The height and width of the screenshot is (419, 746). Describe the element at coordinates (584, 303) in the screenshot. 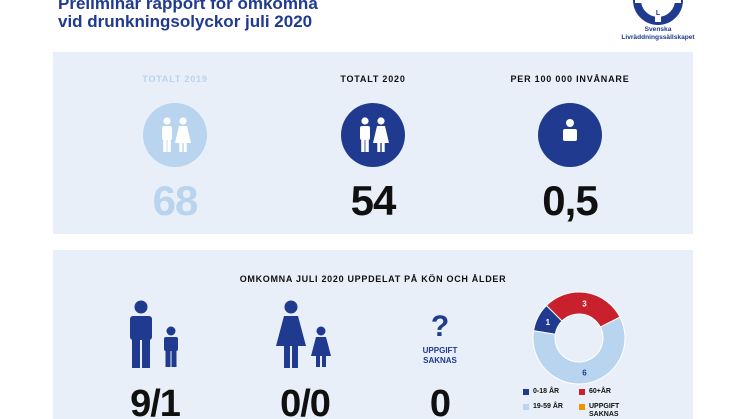

I see `donut-label-1: 3` at that location.